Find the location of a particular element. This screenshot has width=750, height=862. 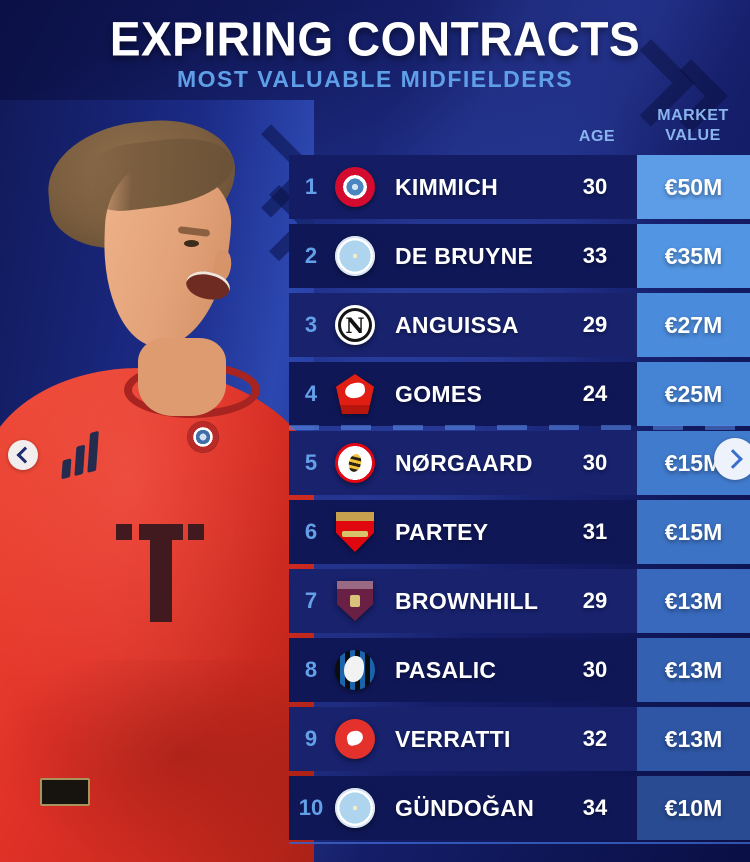

player-neck is located at coordinates (182, 377).